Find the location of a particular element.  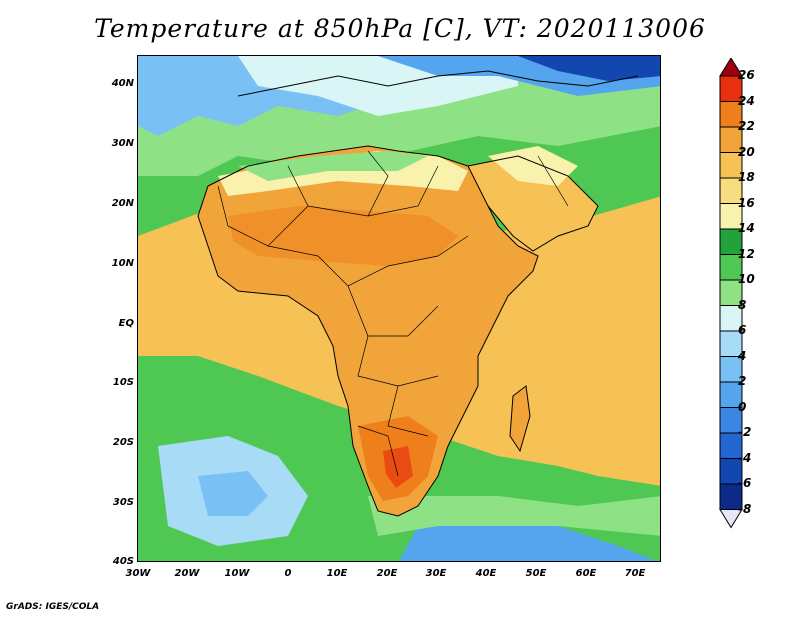

lat-label: 20N is located at coordinates (122, 203).